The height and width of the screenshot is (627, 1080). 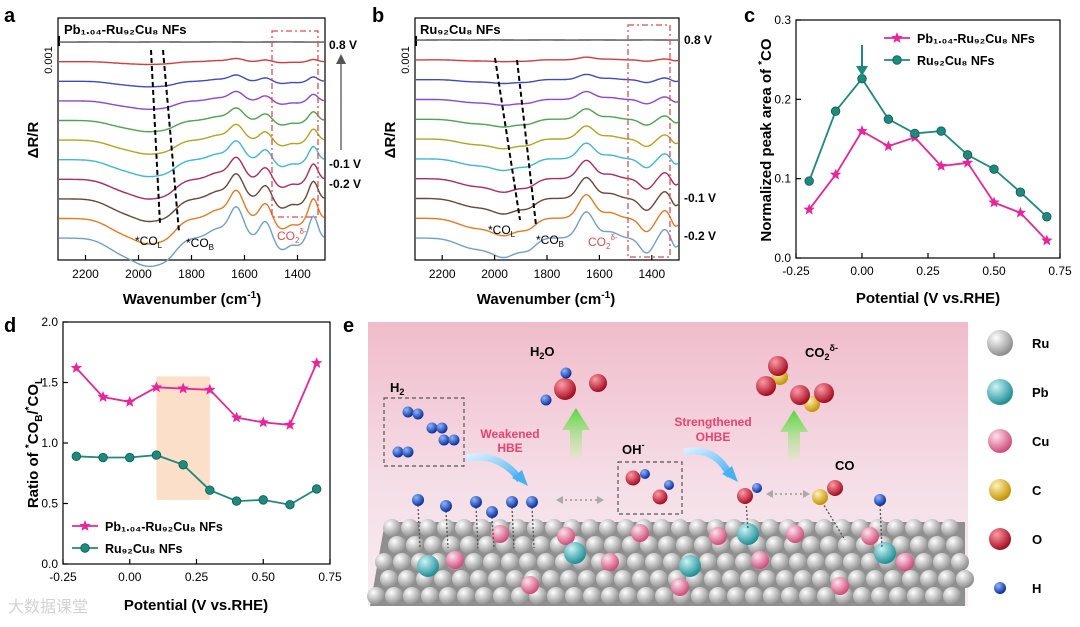 I want to click on legend-label-h: H, so click(x=1036, y=588).